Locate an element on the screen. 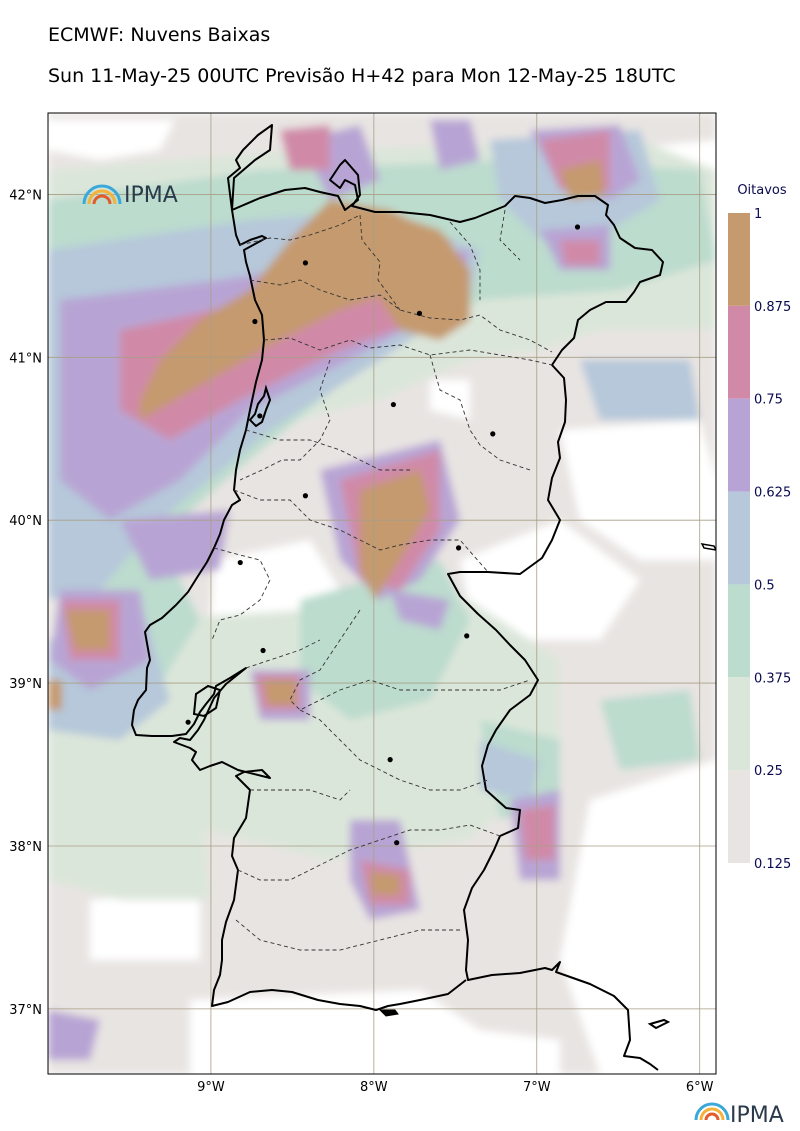 The height and width of the screenshot is (1131, 800). estuary-aveiro is located at coordinates (260, 406).